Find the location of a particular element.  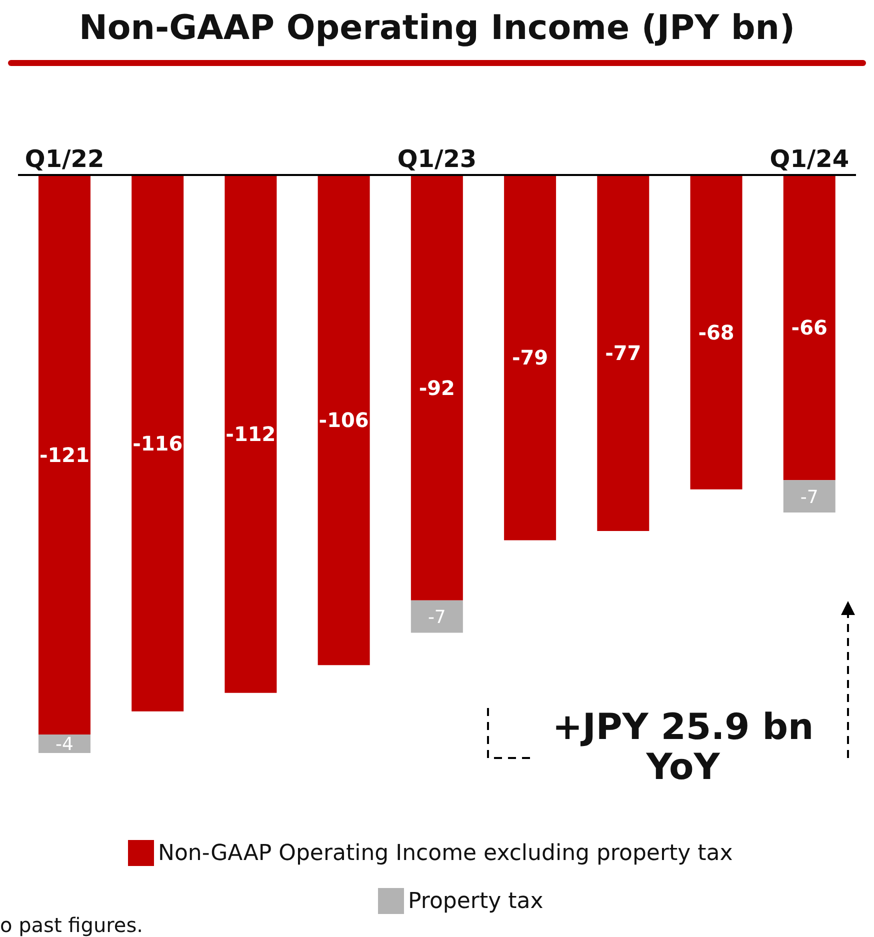

legend-label: Property tax is located at coordinates (476, 901).